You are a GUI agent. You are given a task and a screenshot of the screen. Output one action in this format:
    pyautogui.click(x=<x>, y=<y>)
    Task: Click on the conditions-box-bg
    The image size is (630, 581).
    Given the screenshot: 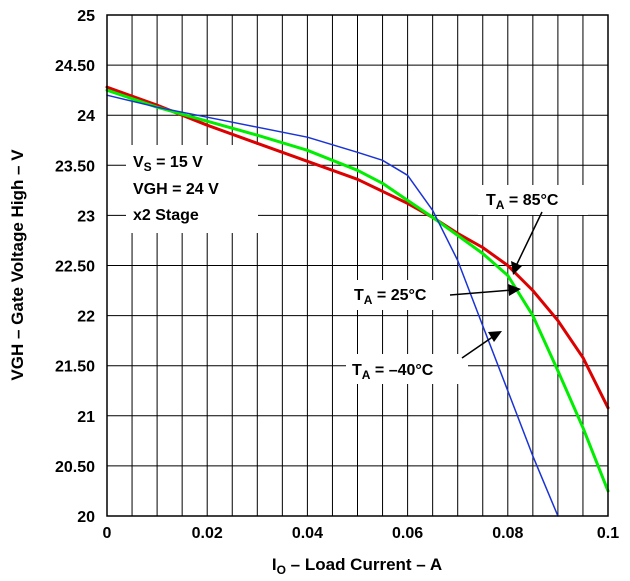 What is the action you would take?
    pyautogui.click(x=192, y=189)
    